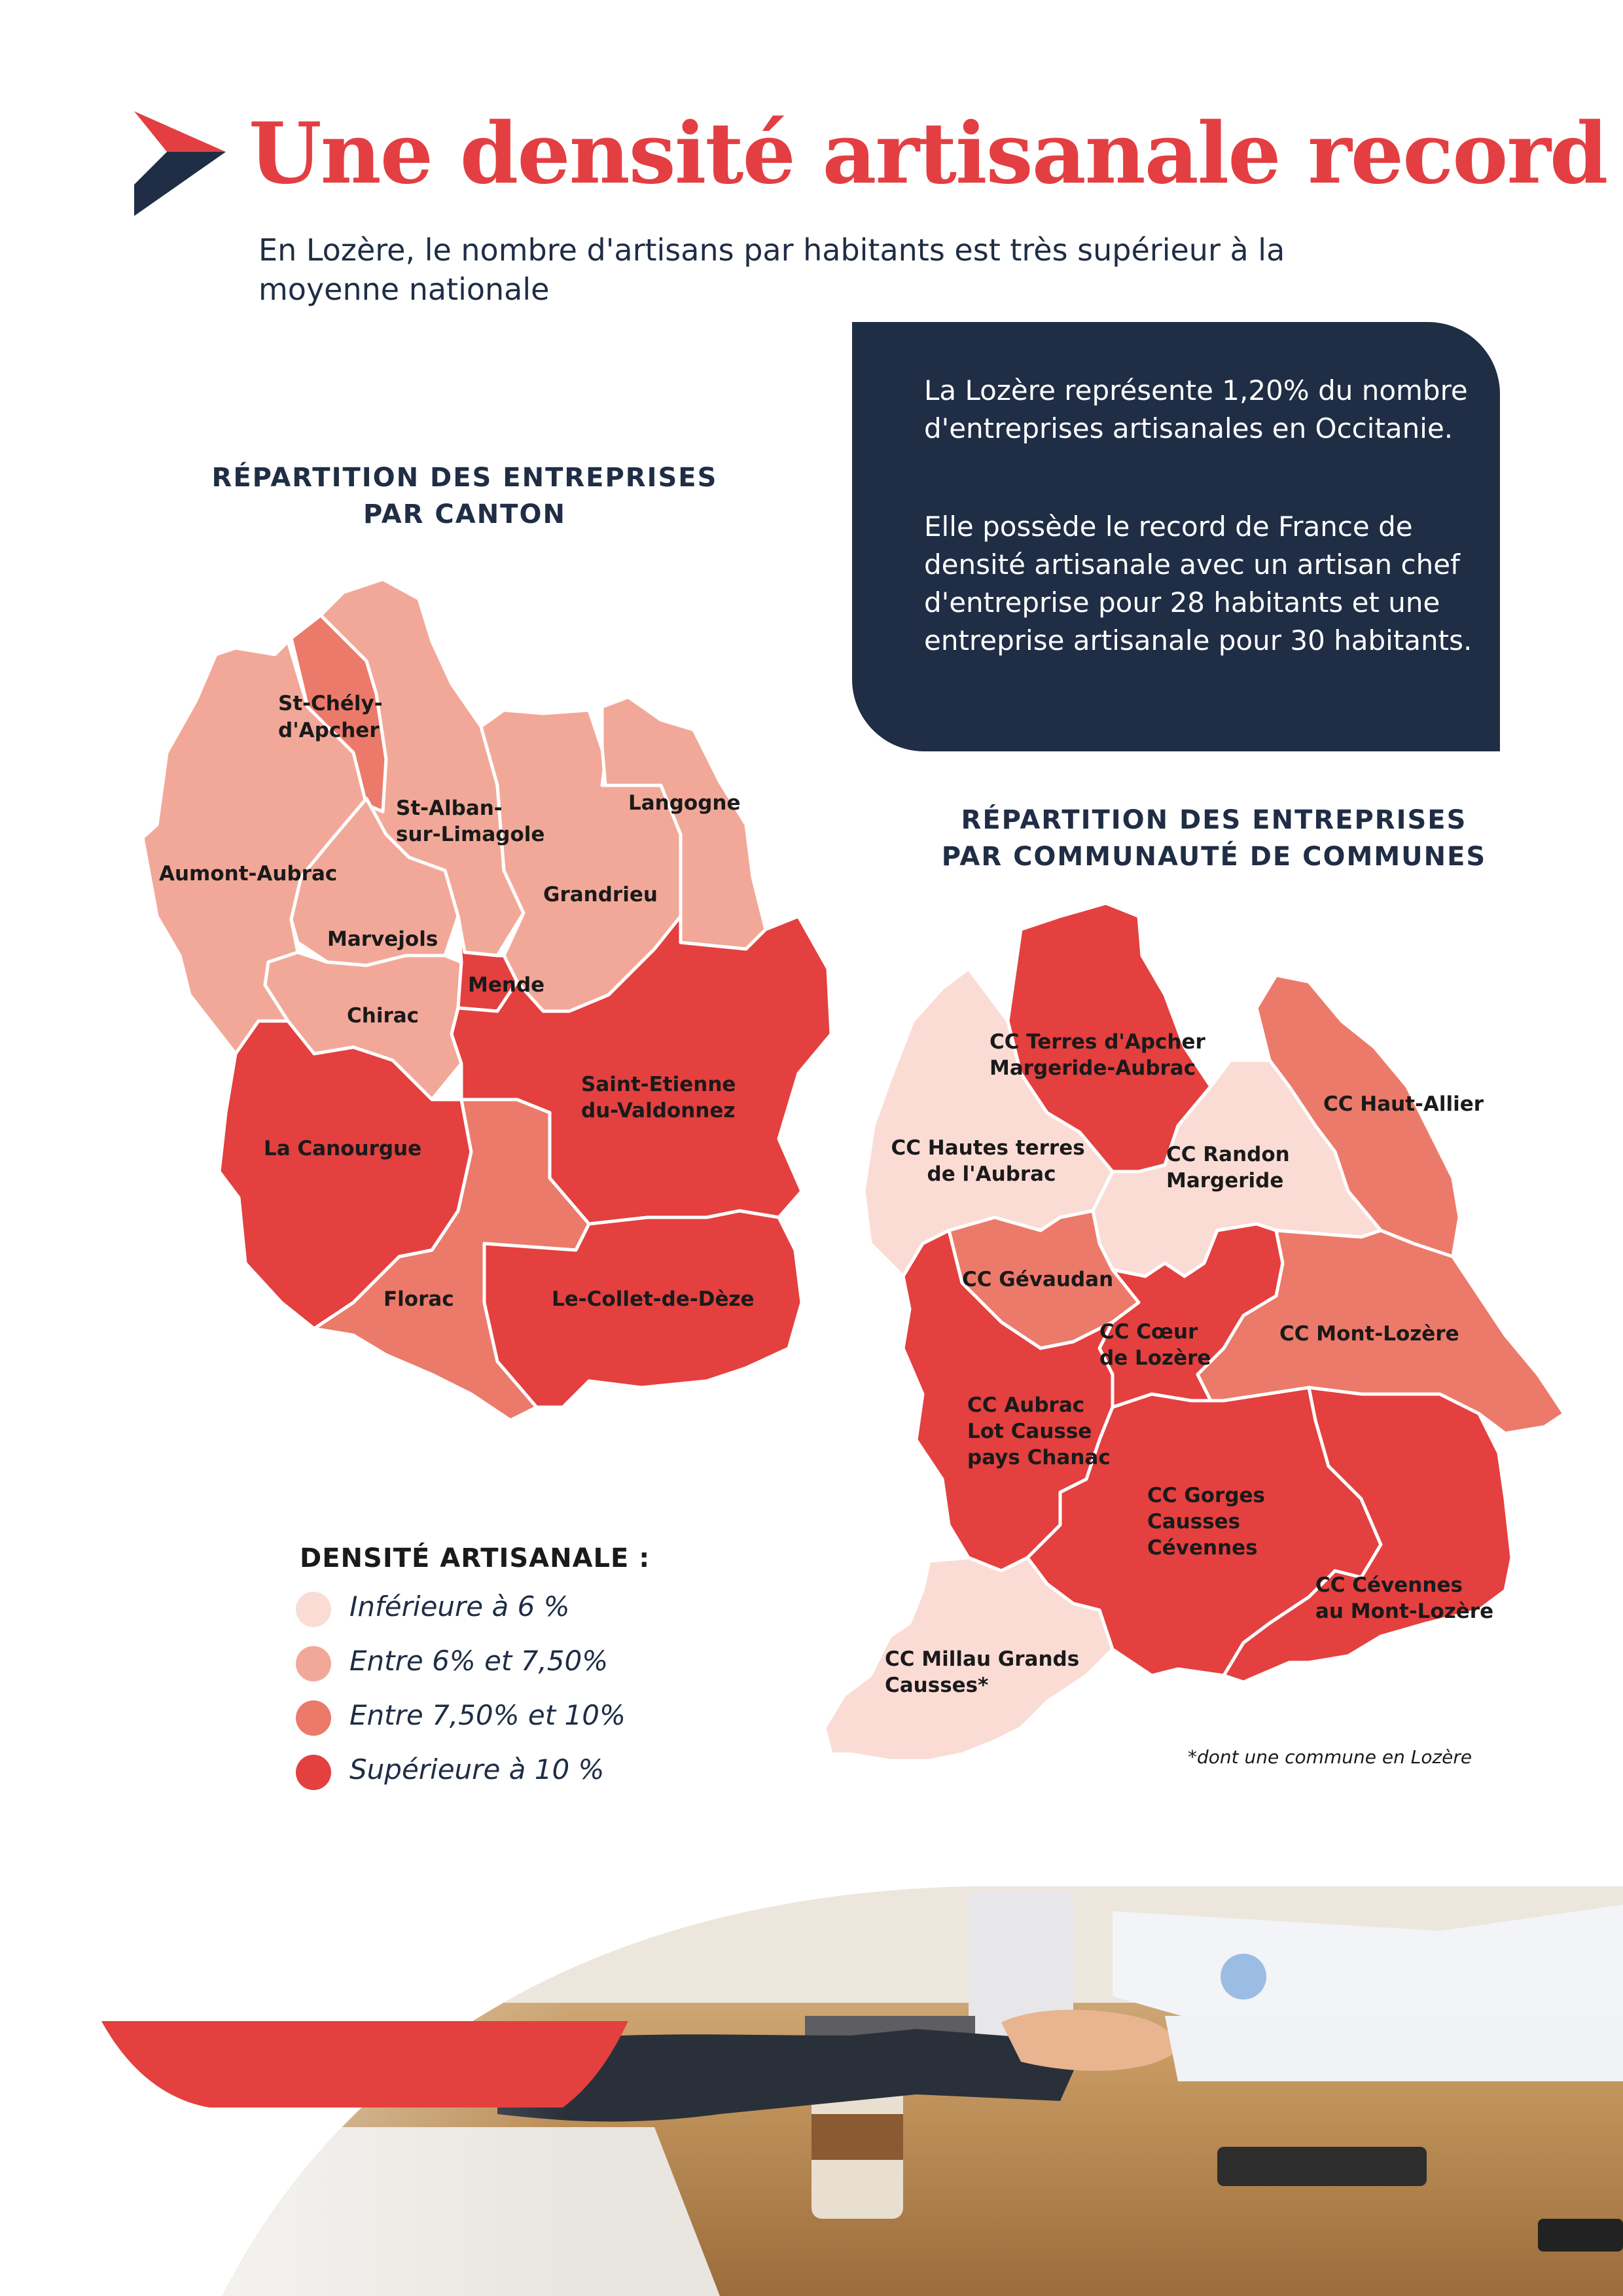  What do you see at coordinates (1155, 1345) in the screenshot?
I see `cc-label-coeur-lozere: CC Cœur de Lozère` at bounding box center [1155, 1345].